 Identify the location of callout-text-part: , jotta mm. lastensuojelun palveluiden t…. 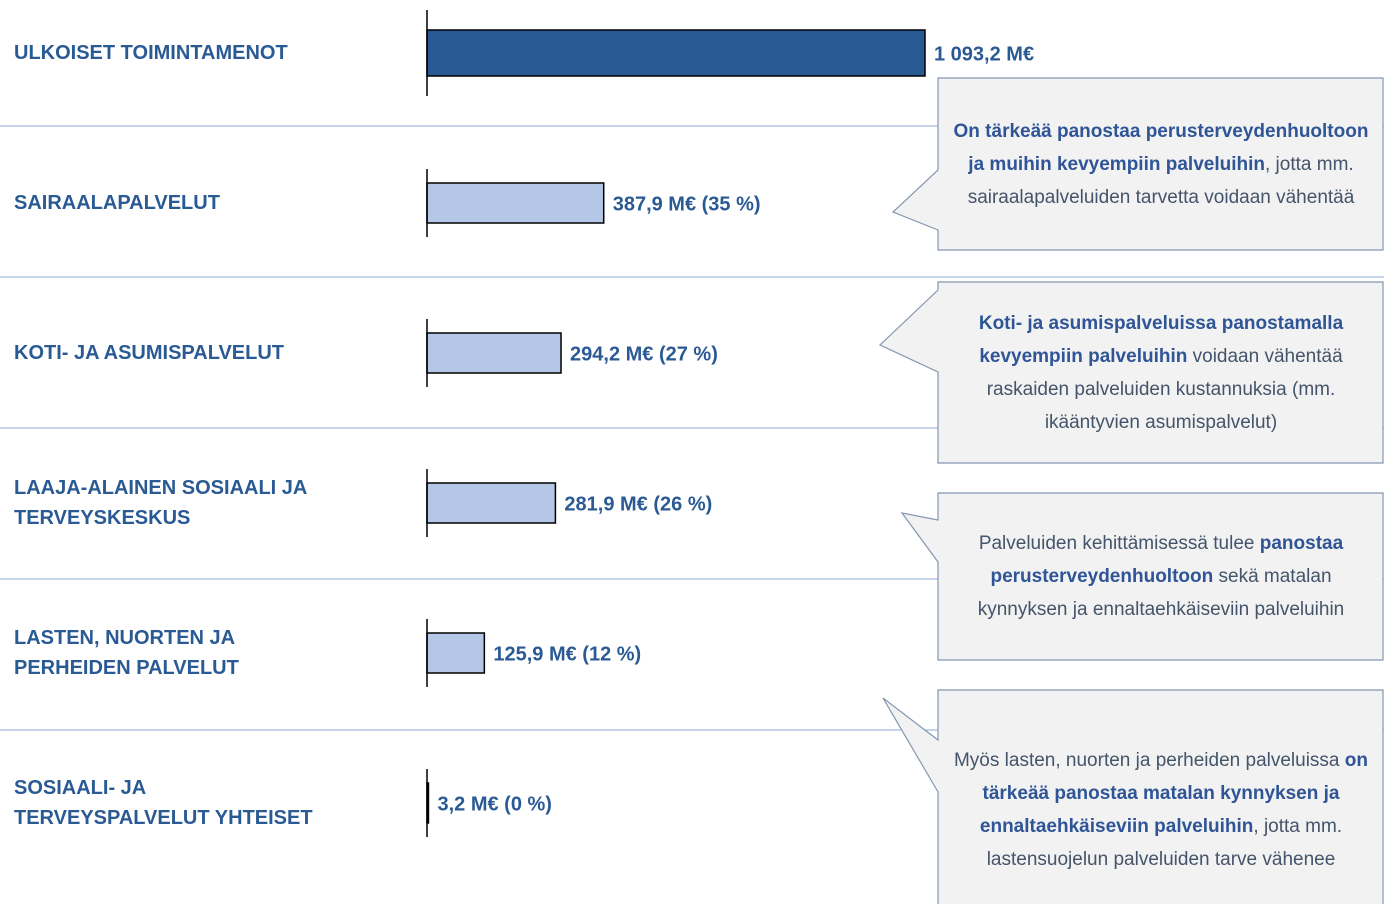
(1164, 843).